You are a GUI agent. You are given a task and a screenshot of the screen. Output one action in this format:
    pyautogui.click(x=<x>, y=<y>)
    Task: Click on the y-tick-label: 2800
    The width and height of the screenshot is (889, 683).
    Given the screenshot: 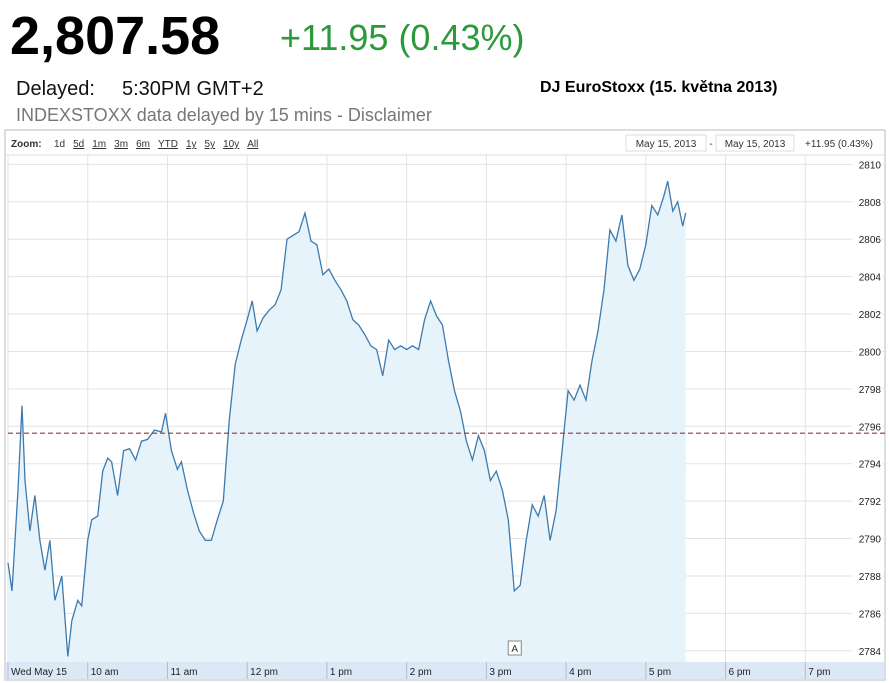 What is the action you would take?
    pyautogui.click(x=870, y=352)
    